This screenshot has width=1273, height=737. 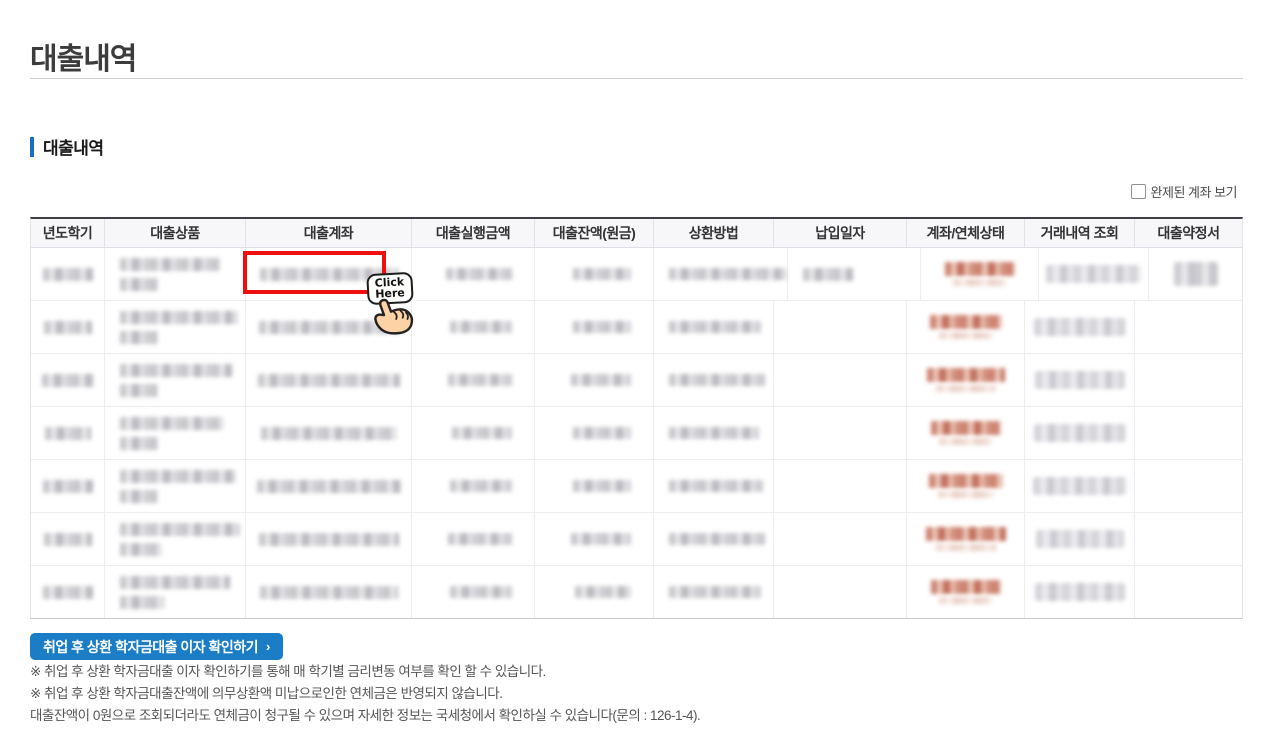 What do you see at coordinates (406, 306) in the screenshot?
I see `click-here-sticker: Click Here` at bounding box center [406, 306].